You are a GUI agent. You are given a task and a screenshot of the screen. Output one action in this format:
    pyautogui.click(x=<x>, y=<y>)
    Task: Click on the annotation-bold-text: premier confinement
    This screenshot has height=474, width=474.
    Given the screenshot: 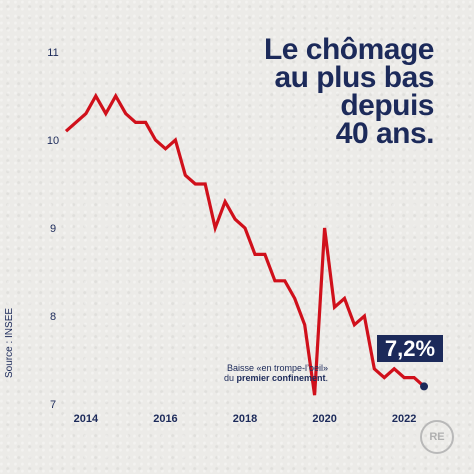 What is the action you would take?
    pyautogui.click(x=281, y=378)
    